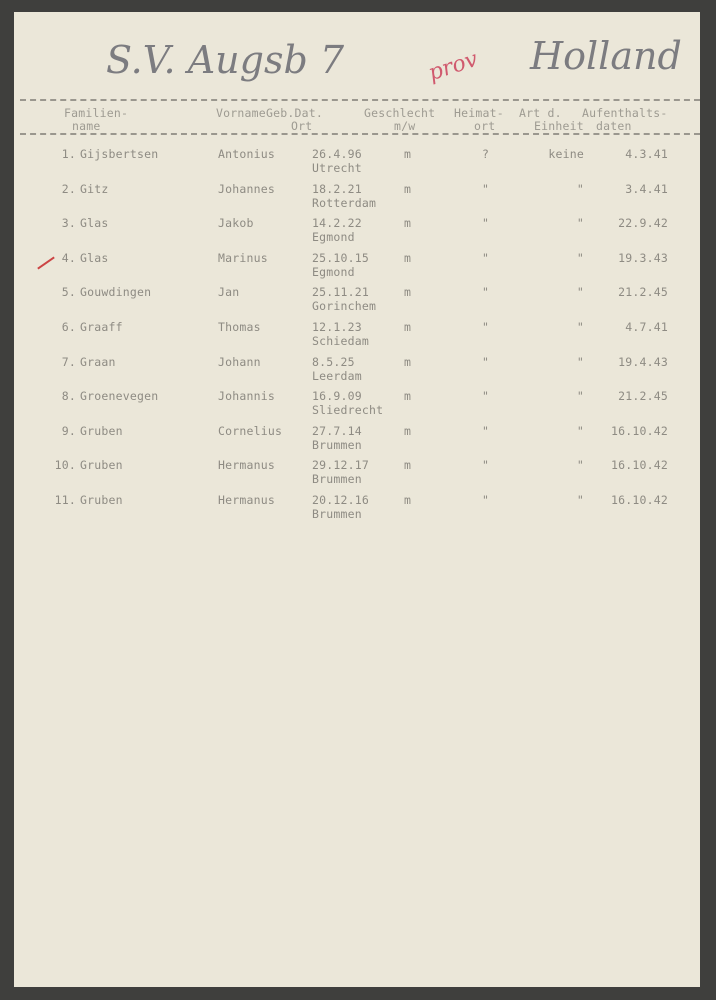 This screenshot has height=1000, width=716. I want to click on birth-date: 12.1.23, so click(337, 327).